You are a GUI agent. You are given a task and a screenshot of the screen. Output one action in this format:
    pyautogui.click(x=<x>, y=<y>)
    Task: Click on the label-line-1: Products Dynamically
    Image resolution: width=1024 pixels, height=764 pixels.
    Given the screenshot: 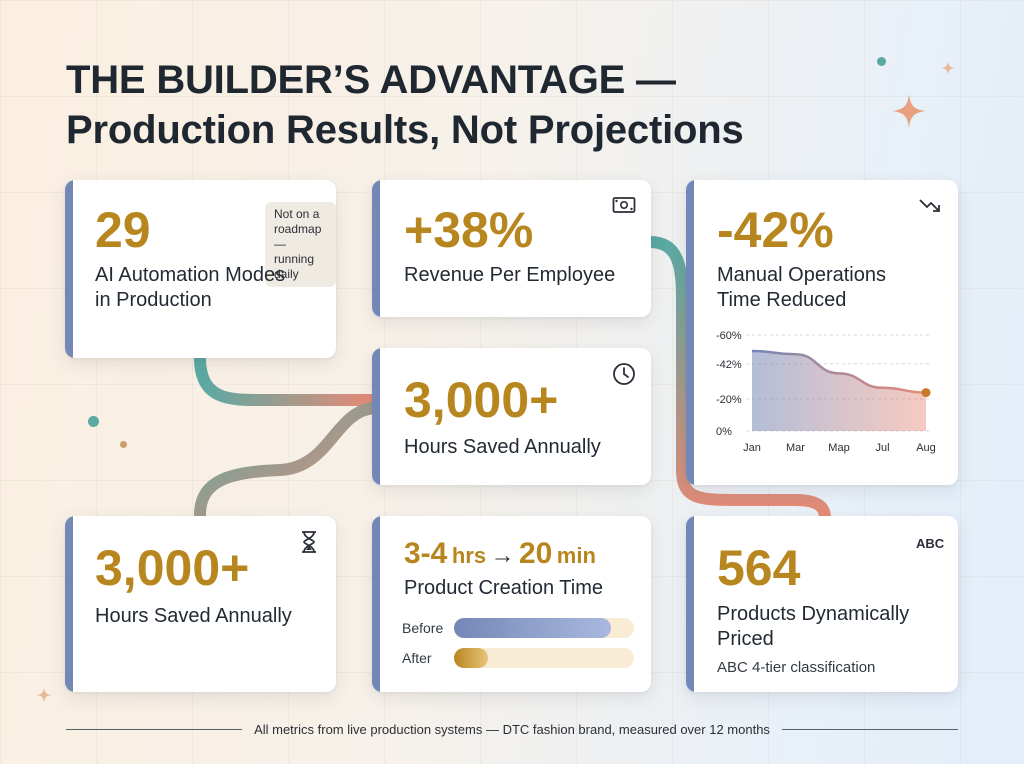 What is the action you would take?
    pyautogui.click(x=813, y=614)
    